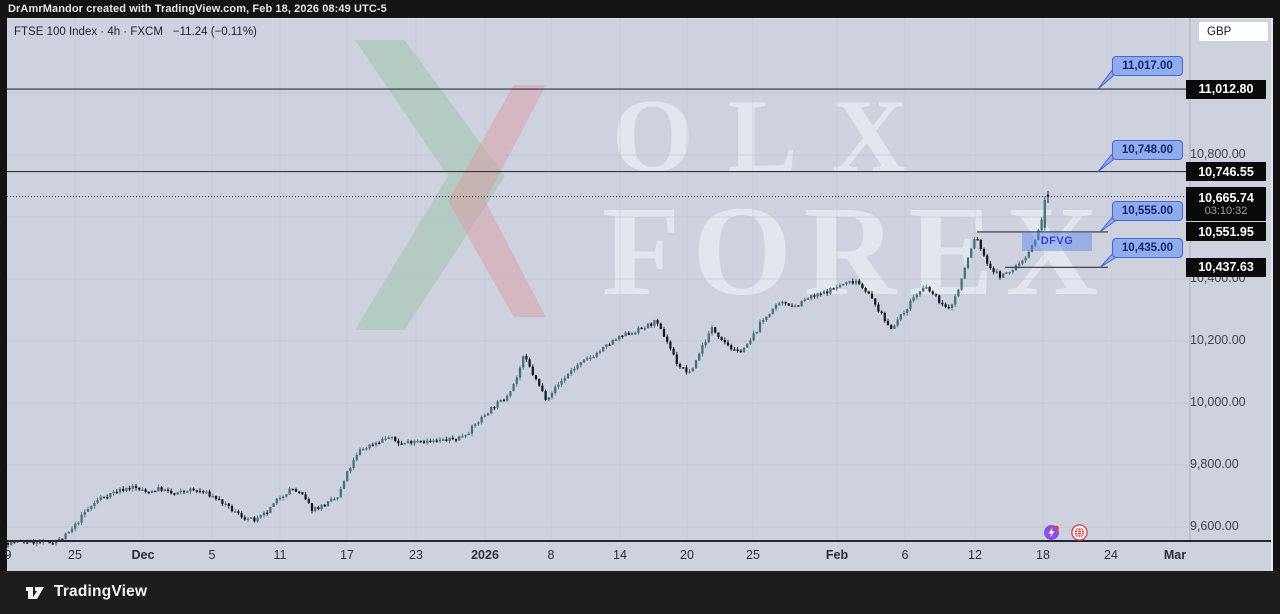 The height and width of the screenshot is (614, 1280). I want to click on fvg-label: DFVG, so click(1057, 241).